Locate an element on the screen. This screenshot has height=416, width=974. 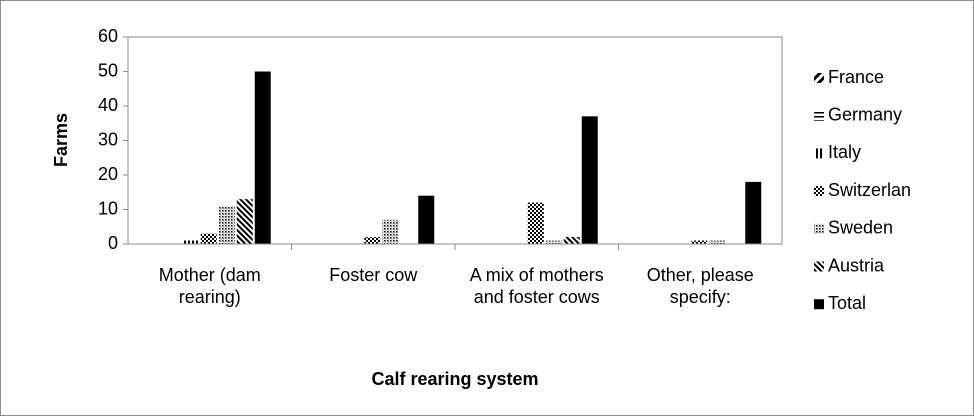
y-tick-label: 0 is located at coordinates (113, 243).